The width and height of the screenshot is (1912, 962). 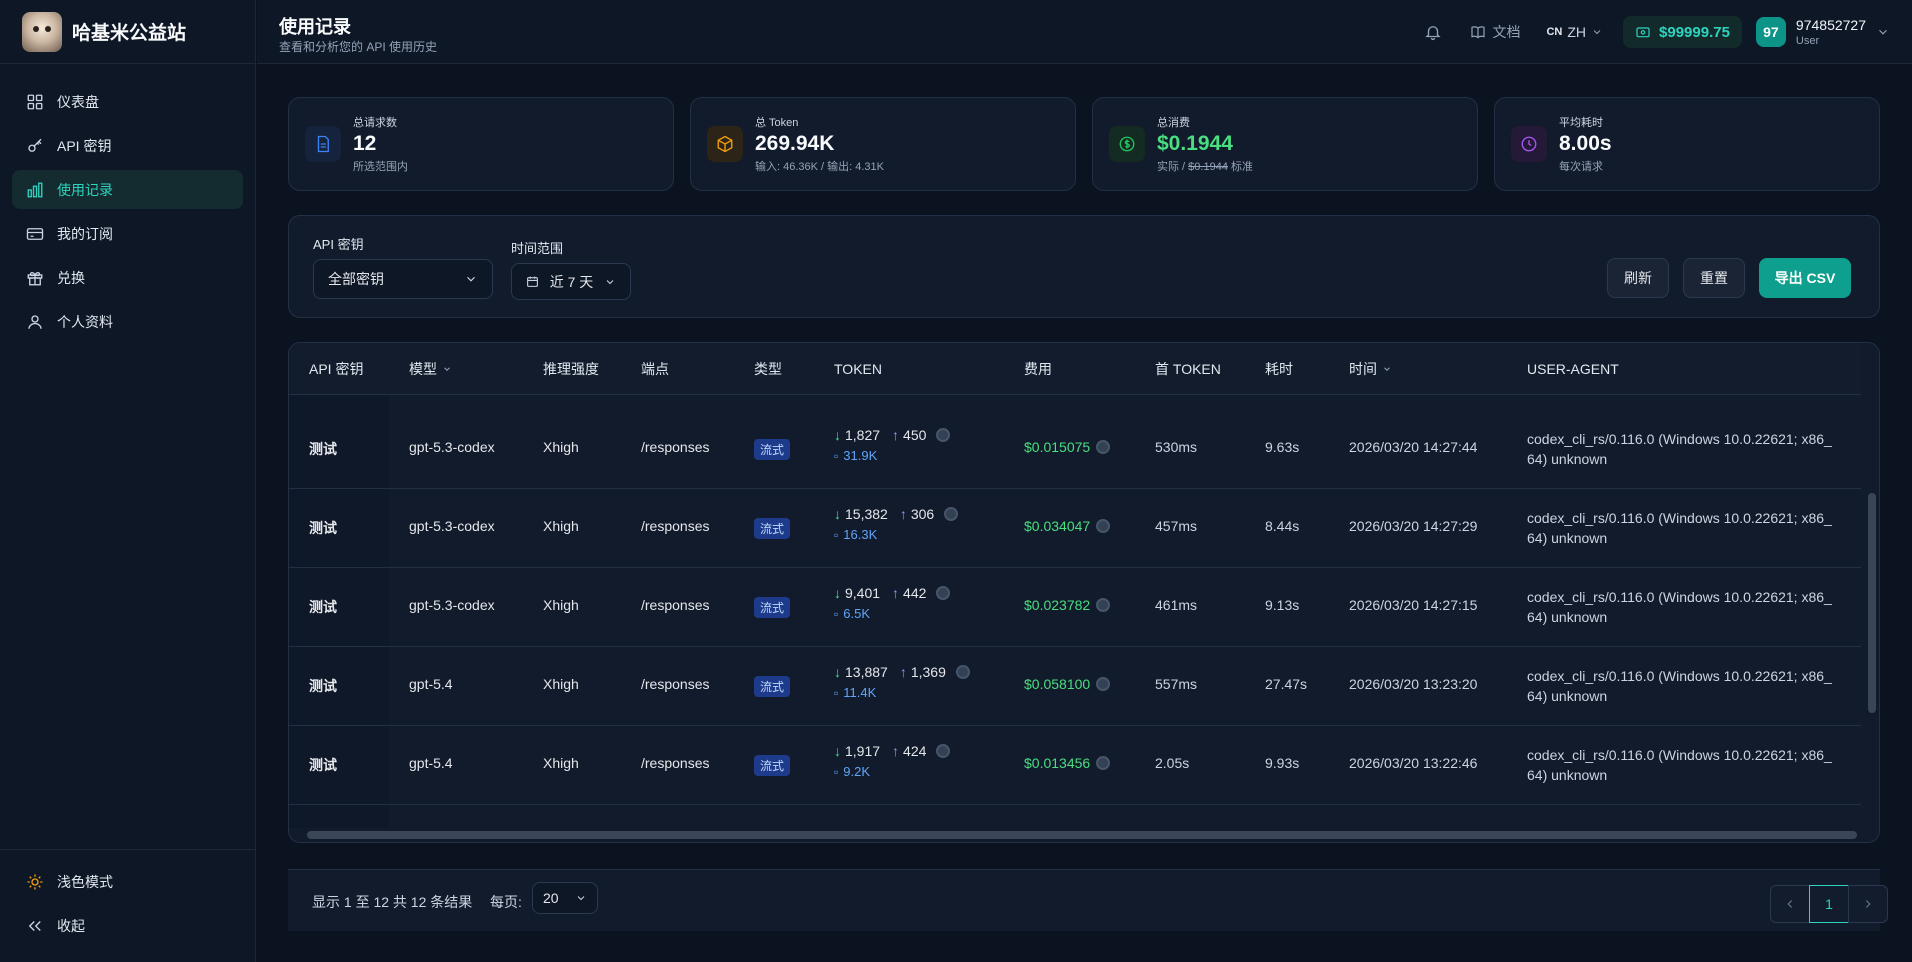 I want to click on sidebar-item-dashboard: 仪表盘, so click(x=127, y=101).